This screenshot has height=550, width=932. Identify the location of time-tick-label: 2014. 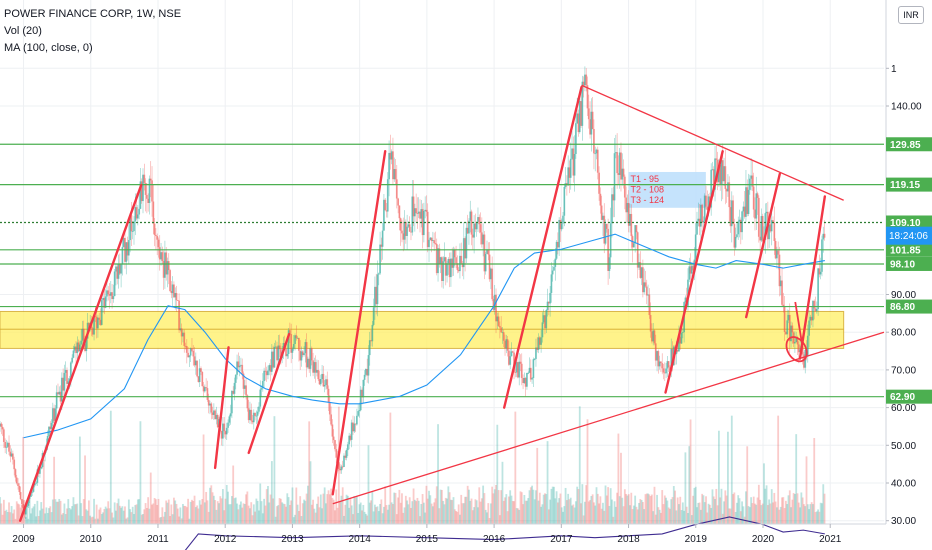
(360, 539).